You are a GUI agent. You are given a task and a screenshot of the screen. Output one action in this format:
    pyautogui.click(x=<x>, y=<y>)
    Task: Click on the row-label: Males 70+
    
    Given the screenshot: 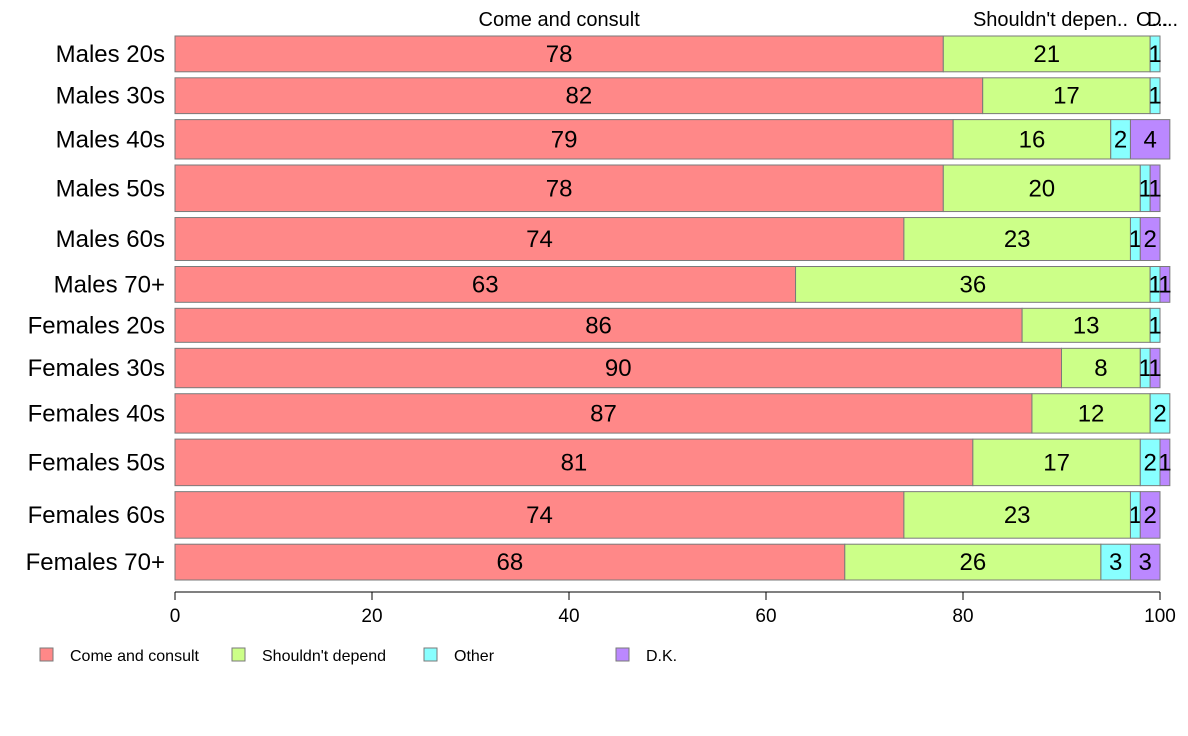 What is the action you would take?
    pyautogui.click(x=109, y=284)
    